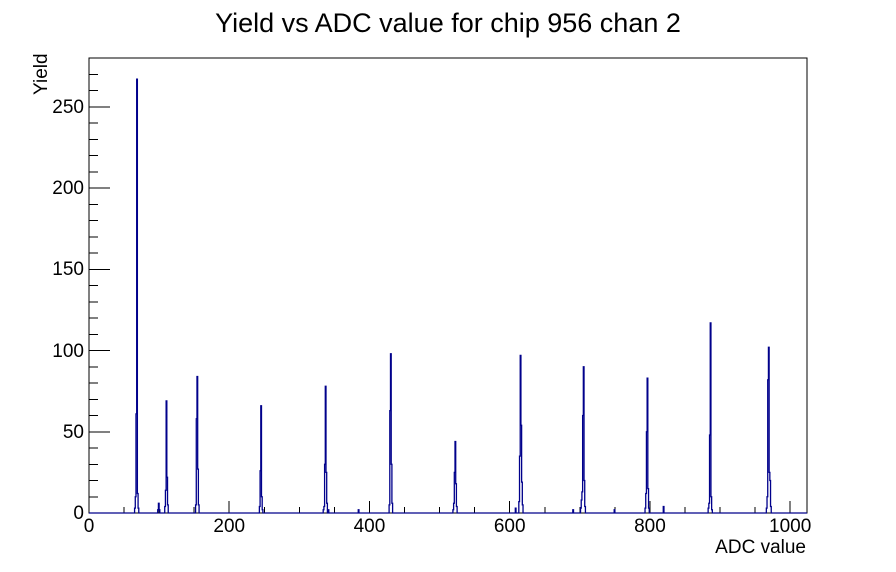 The image size is (896, 572). What do you see at coordinates (790, 526) in the screenshot?
I see `x-tick-label: 1000` at bounding box center [790, 526].